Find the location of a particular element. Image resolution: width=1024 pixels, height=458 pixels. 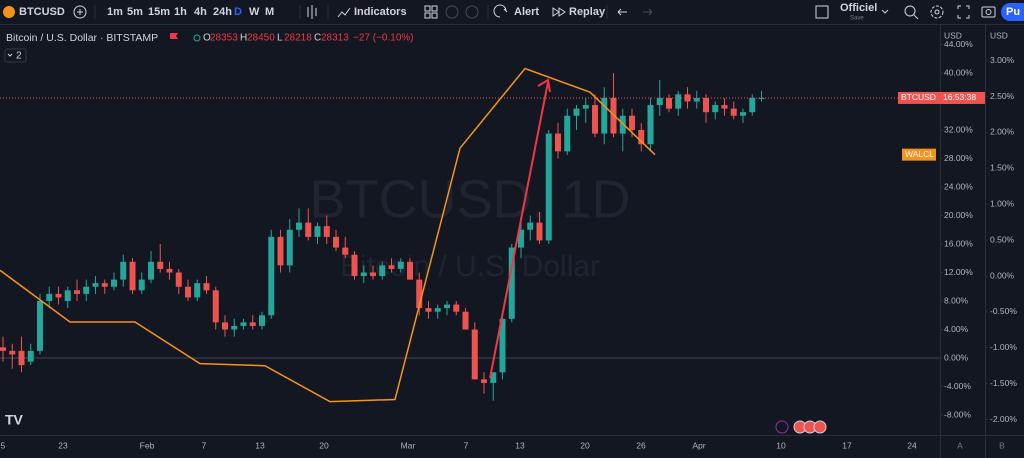

chart-type-button is located at coordinates (312, 12).